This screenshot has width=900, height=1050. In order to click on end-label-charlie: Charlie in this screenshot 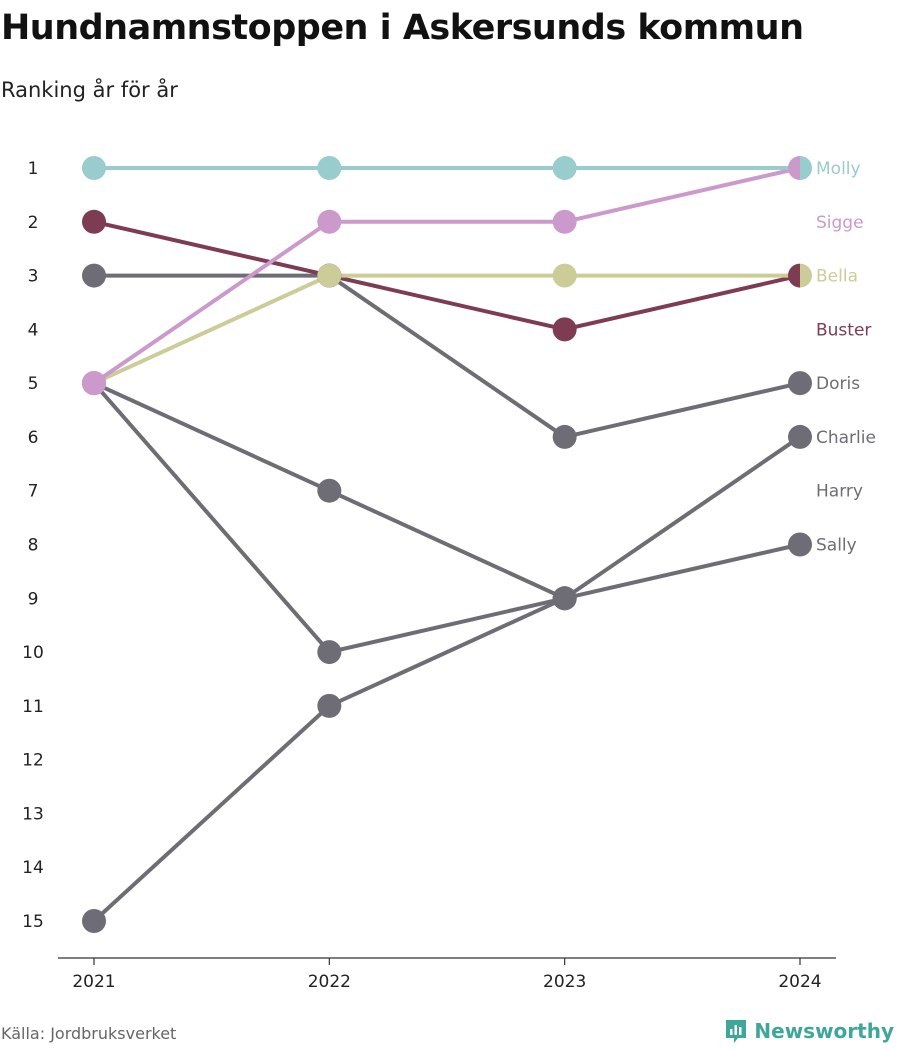, I will do `click(846, 438)`.